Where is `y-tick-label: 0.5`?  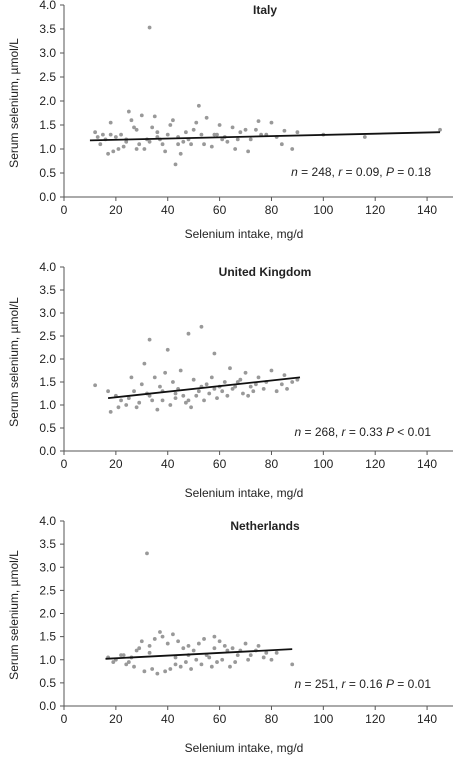 y-tick-label: 0.5 is located at coordinates (47, 428).